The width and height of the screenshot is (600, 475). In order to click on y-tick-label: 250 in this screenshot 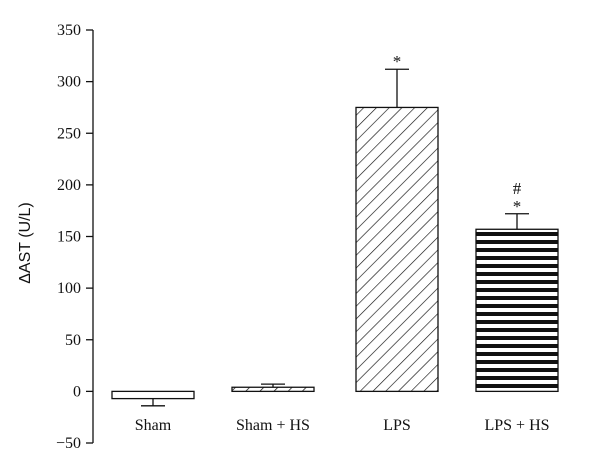, I will do `click(69, 133)`.